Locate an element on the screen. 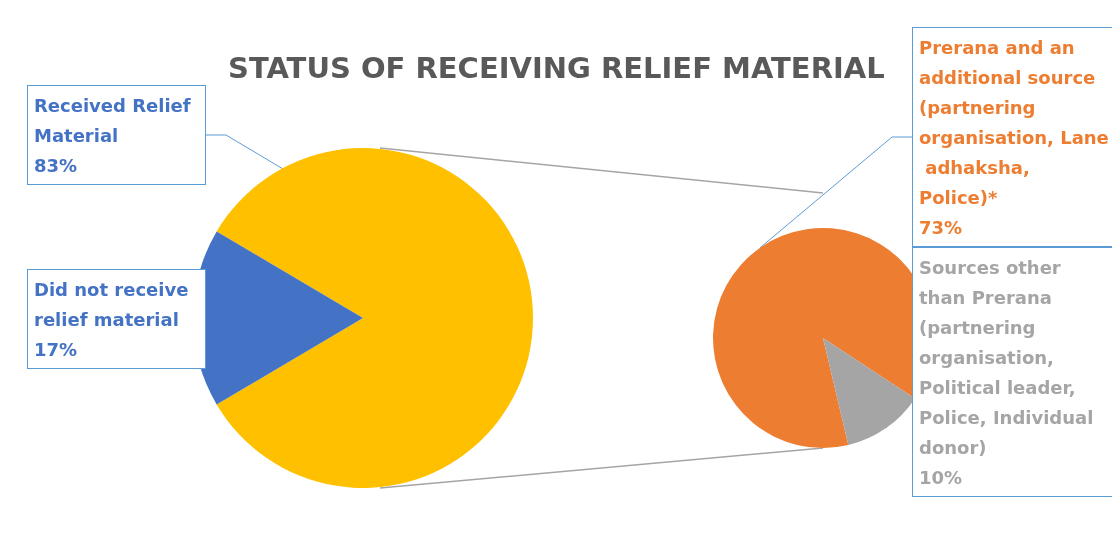 The width and height of the screenshot is (1120, 534). data-label: 10% is located at coordinates (941, 477).